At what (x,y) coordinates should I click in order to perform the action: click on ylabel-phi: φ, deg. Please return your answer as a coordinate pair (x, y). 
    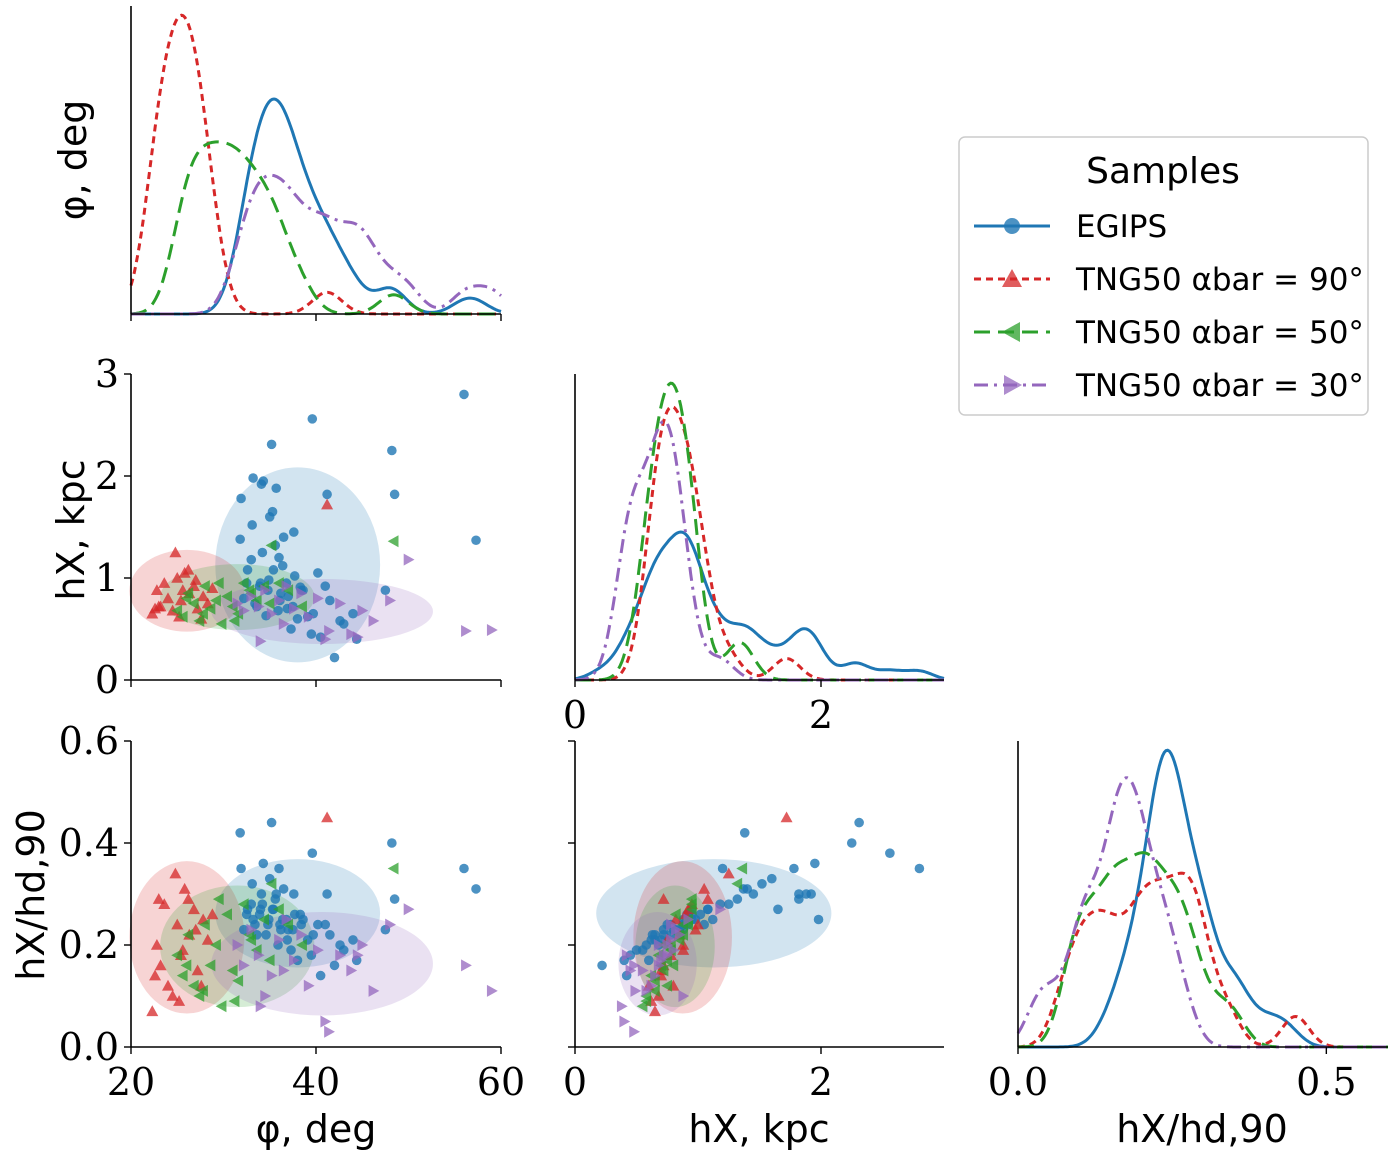
    Looking at the image, I should click on (73, 160).